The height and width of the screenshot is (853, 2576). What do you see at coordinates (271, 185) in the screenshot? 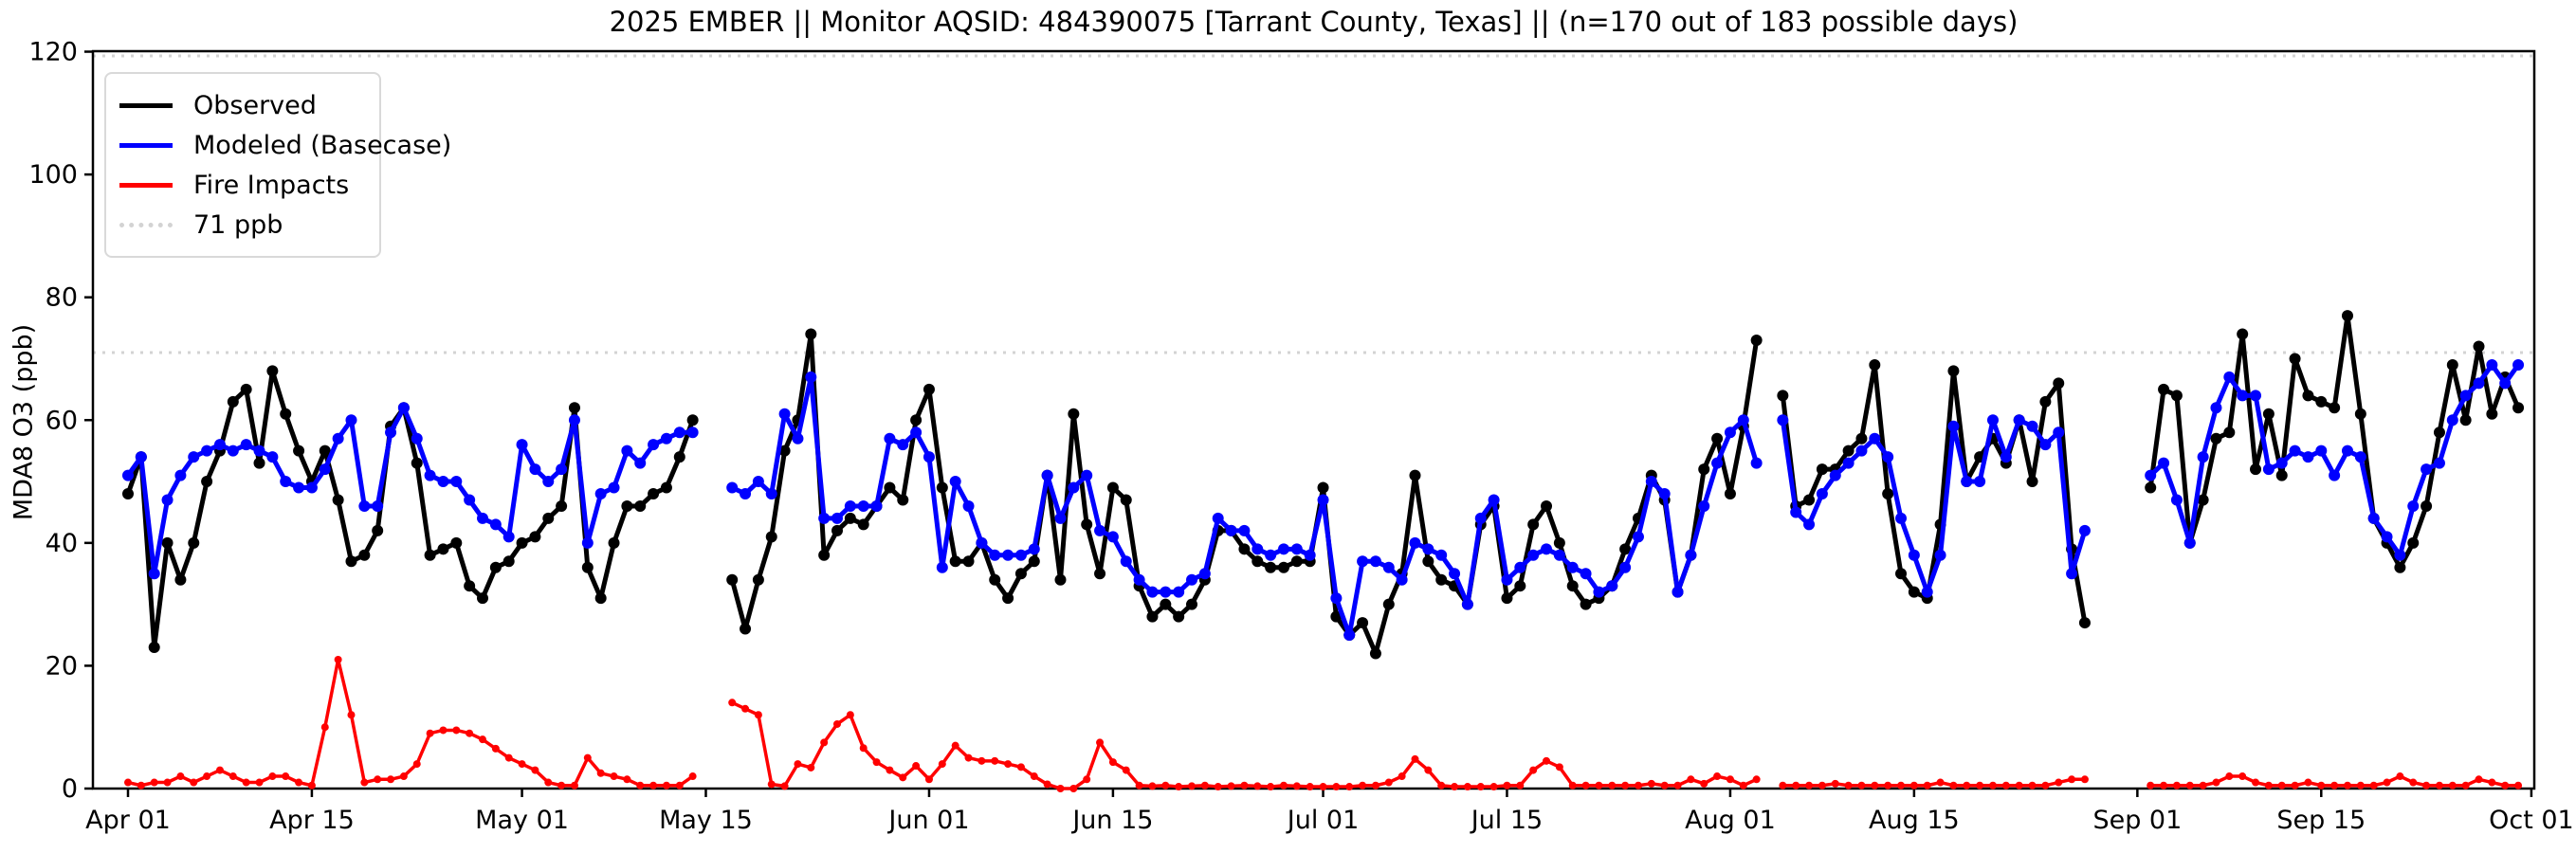
I see `legend-label: Fire Impacts` at bounding box center [271, 185].